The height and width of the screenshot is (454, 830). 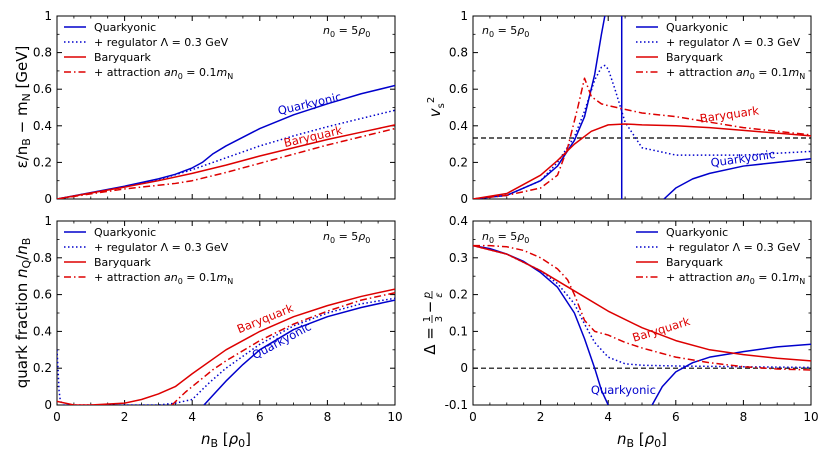 What do you see at coordinates (430, 341) in the screenshot?
I see `y-axis-label-delta: Δ =` at bounding box center [430, 341].